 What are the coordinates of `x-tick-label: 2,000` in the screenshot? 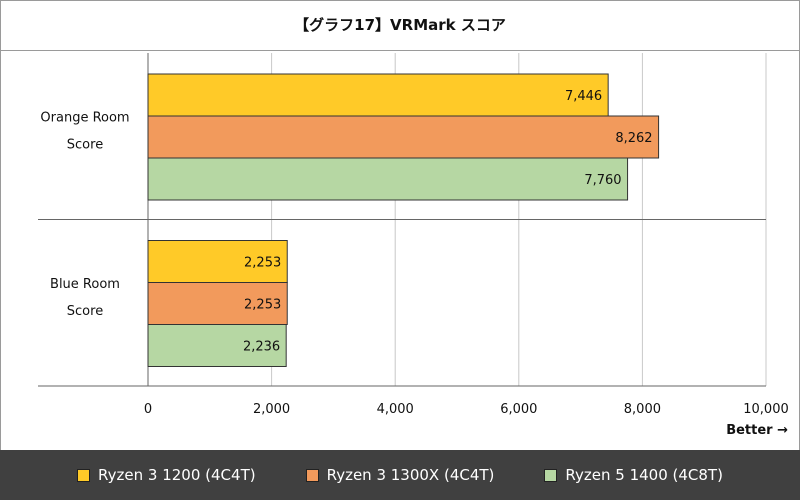 It's located at (271, 409).